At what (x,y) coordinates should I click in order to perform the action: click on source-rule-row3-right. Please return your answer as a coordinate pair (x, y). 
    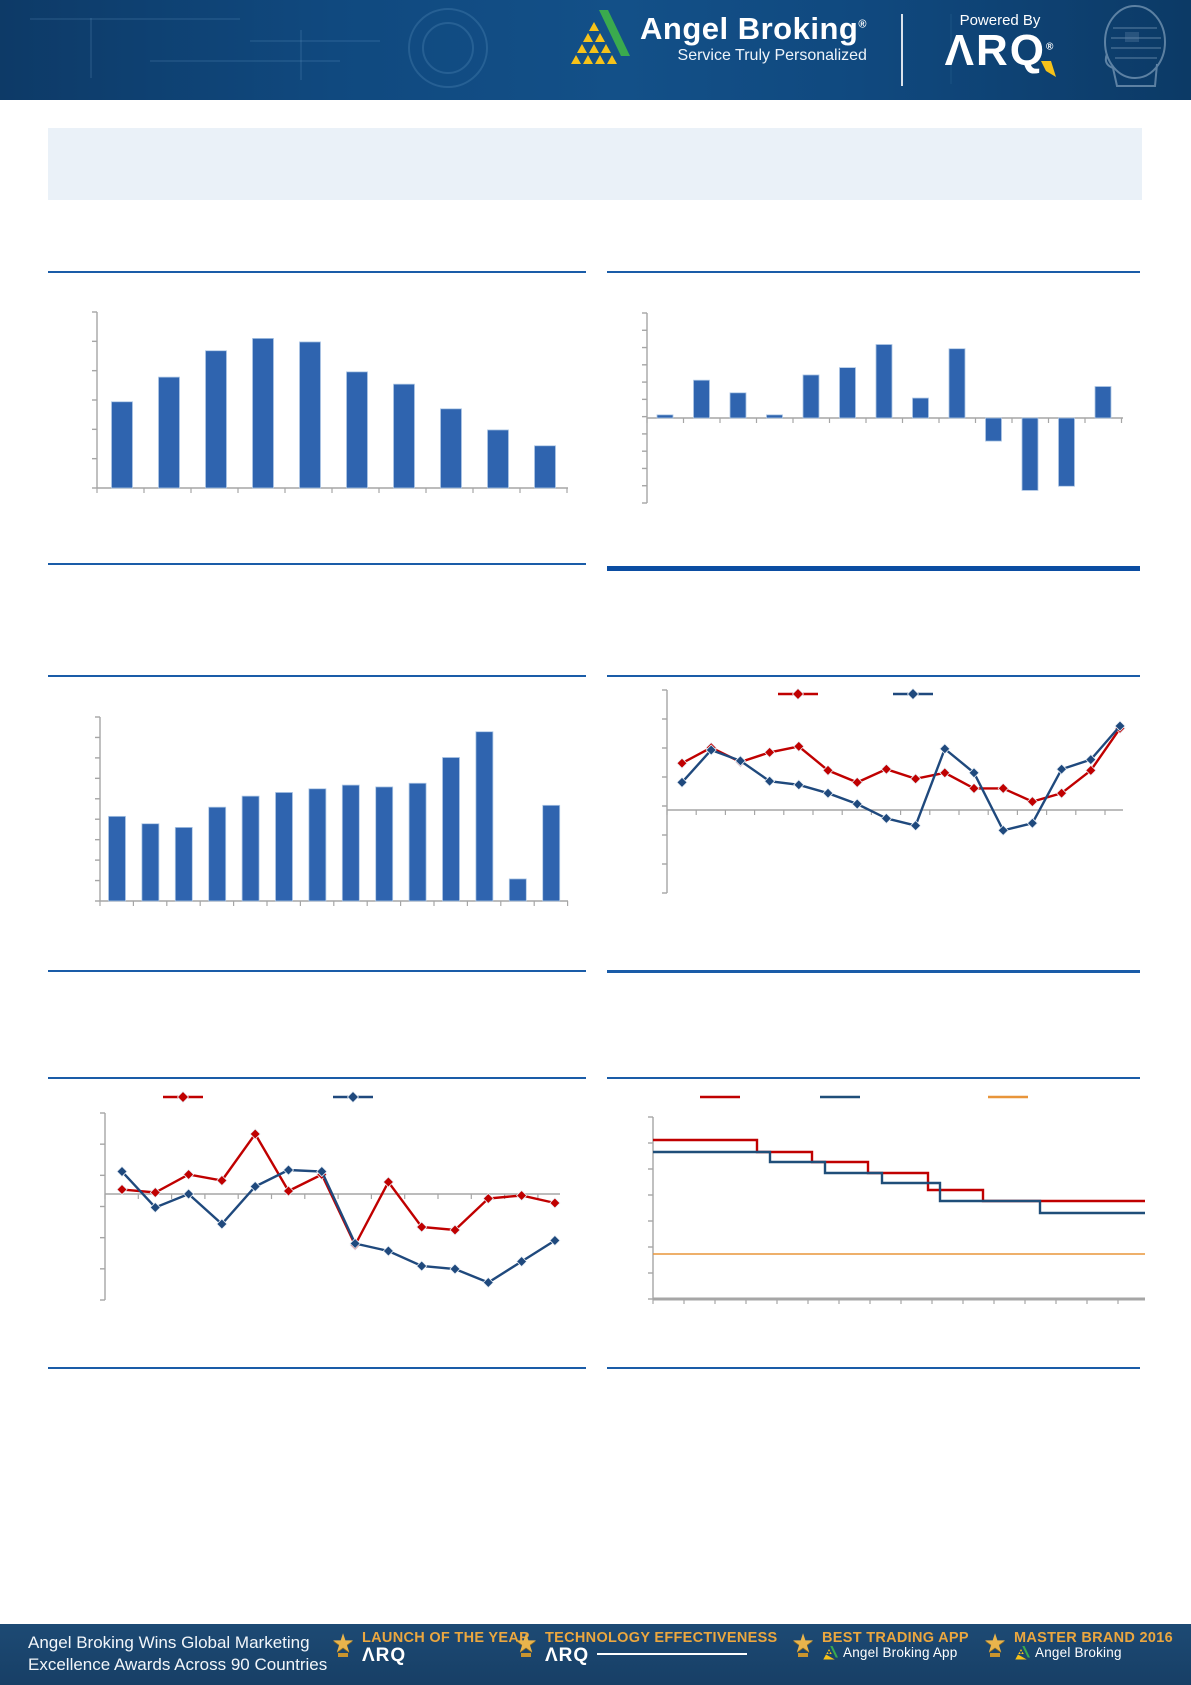
    Looking at the image, I should click on (873, 1368).